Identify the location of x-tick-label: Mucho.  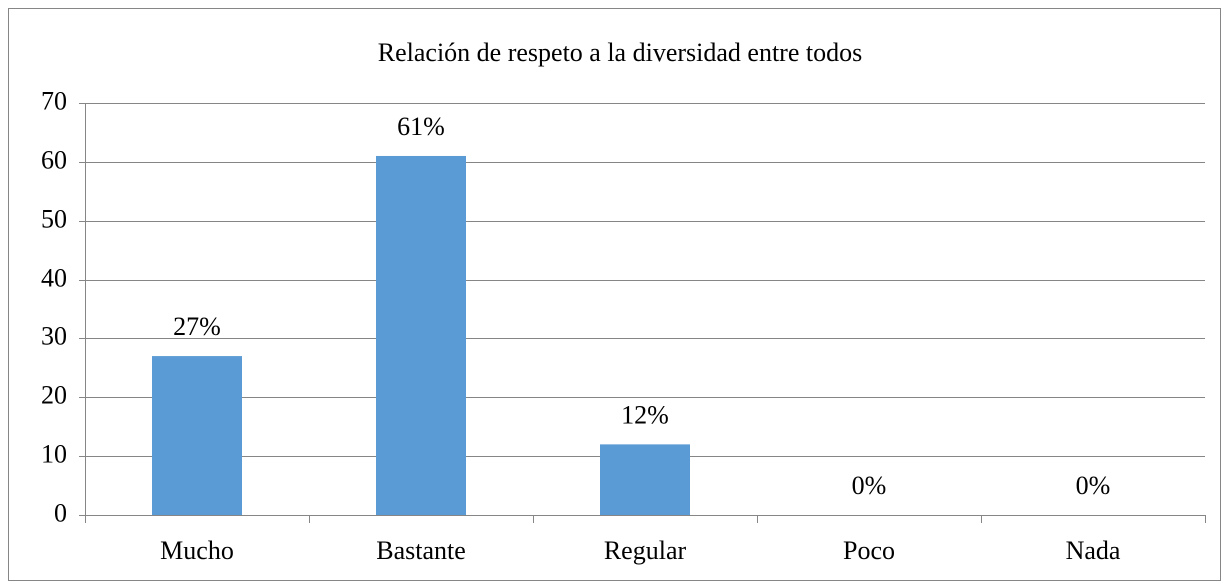
(197, 550).